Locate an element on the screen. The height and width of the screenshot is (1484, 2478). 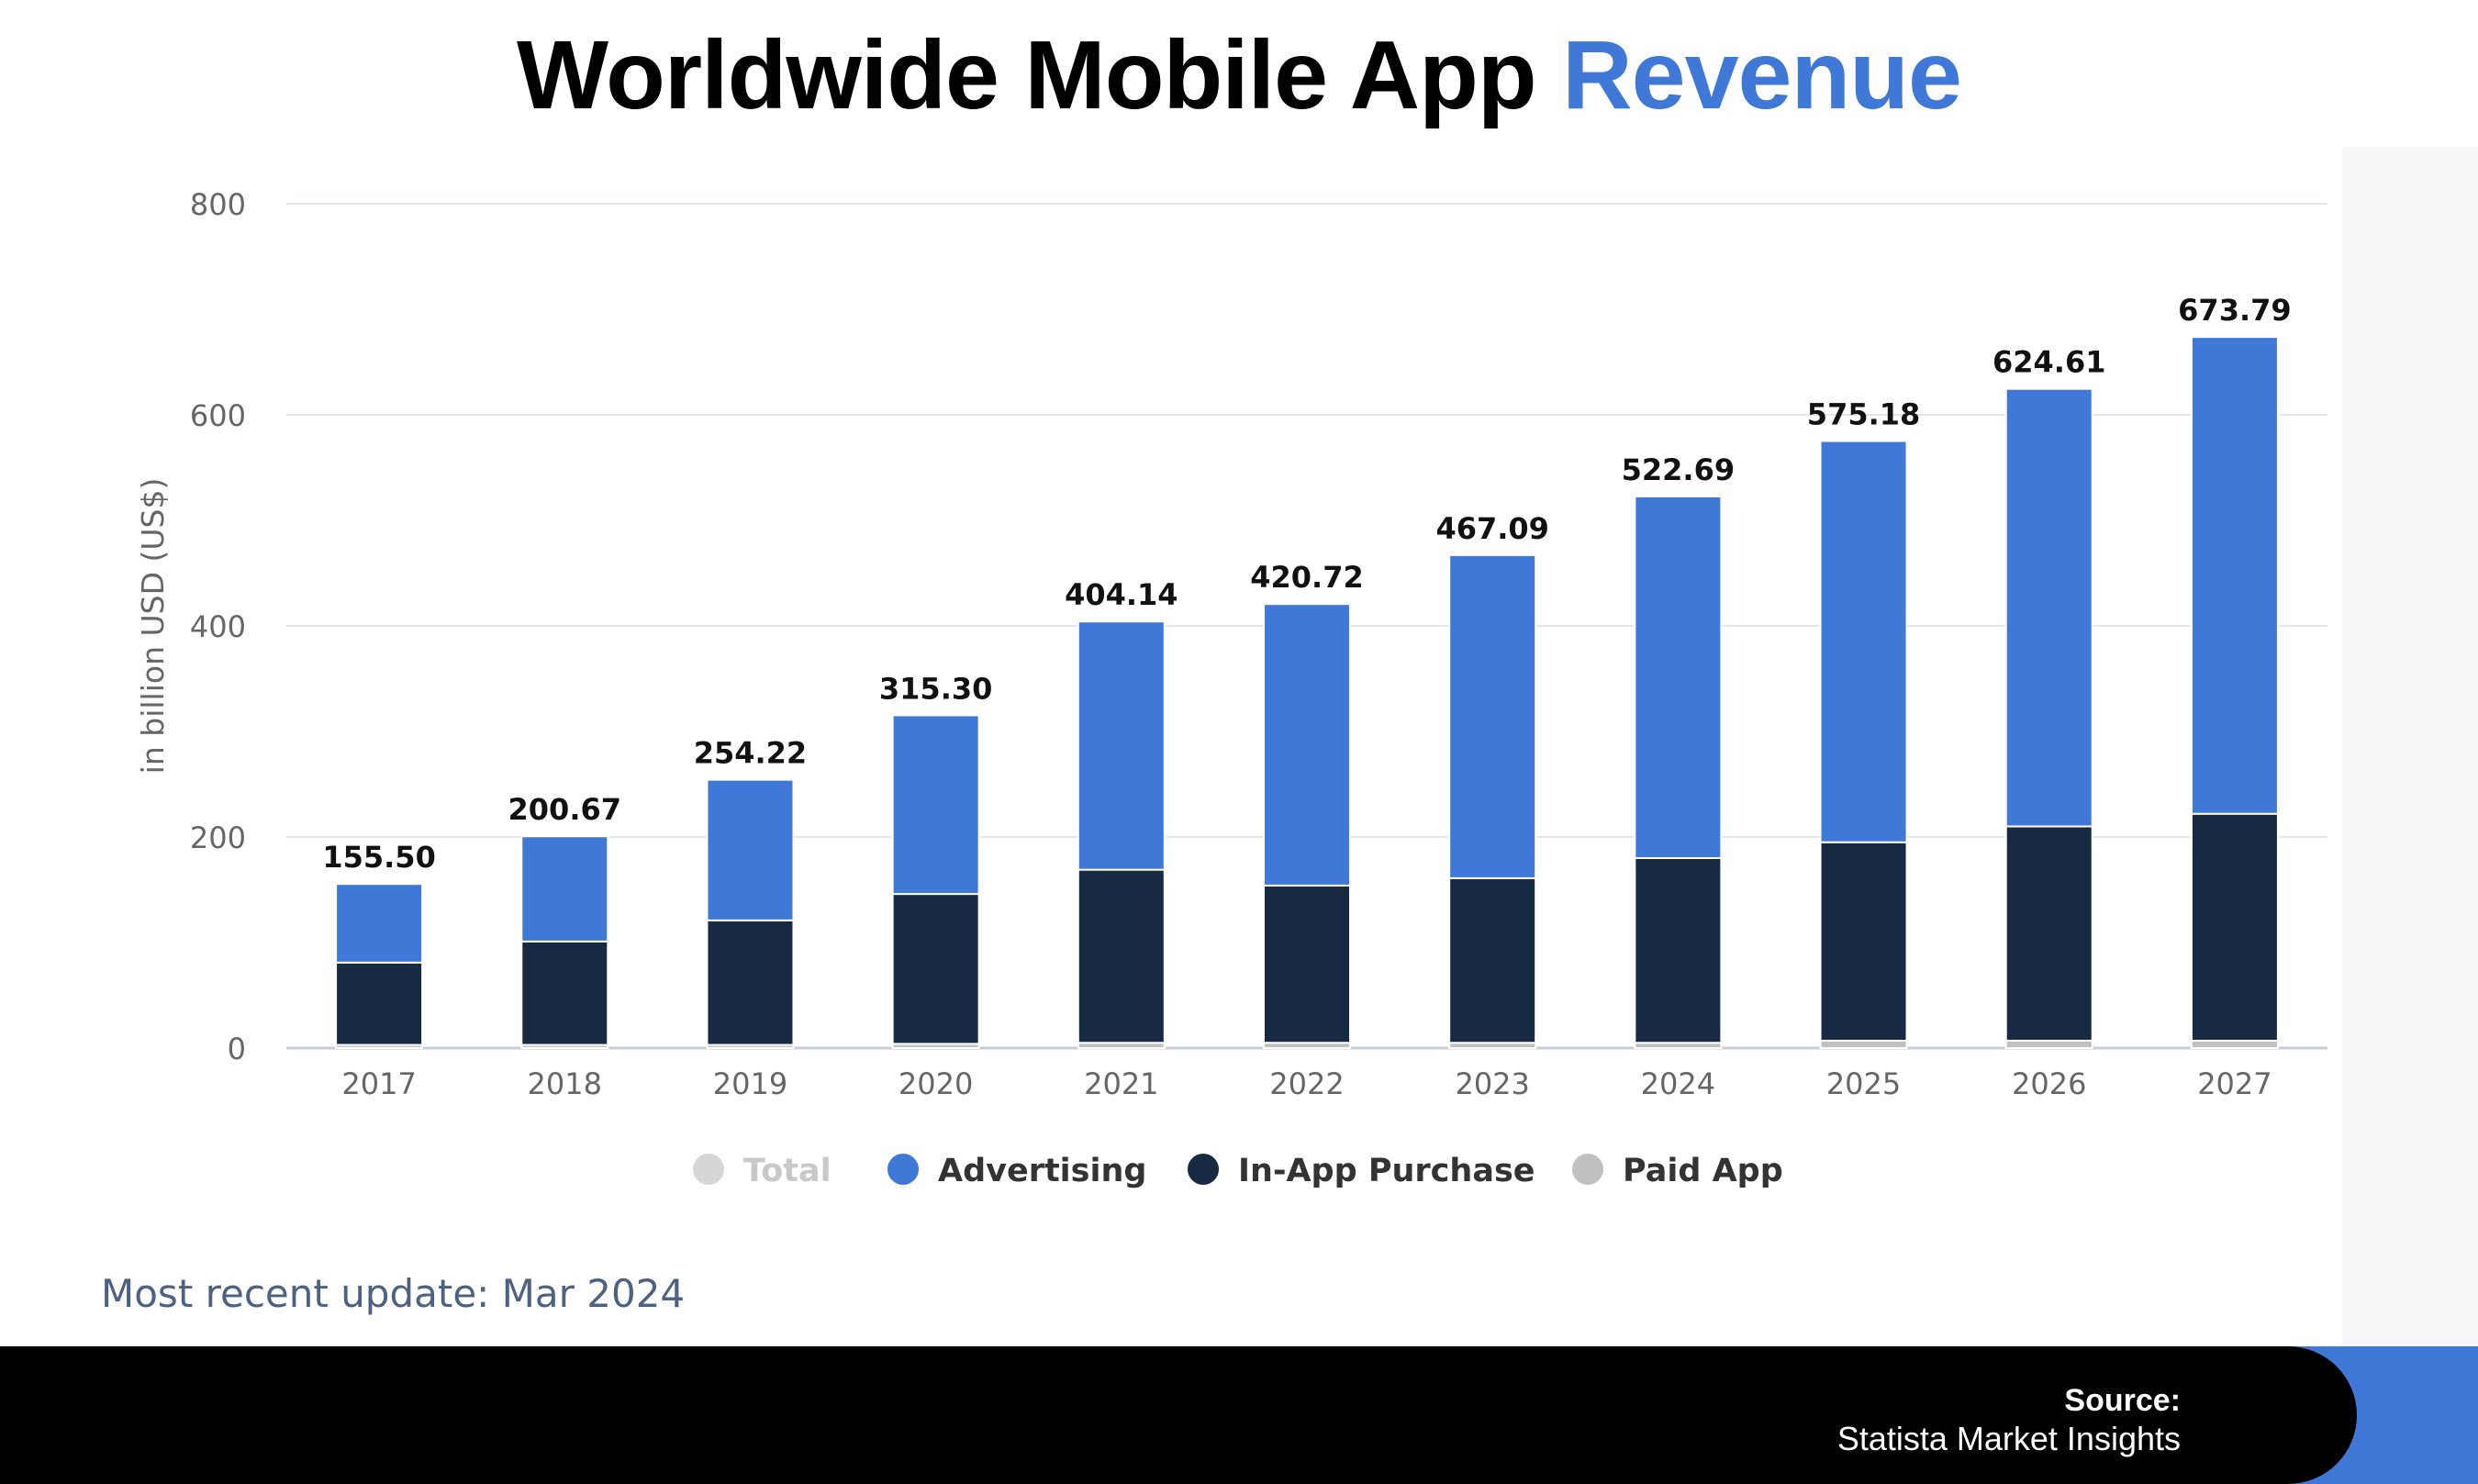
bar-advertising-2017 is located at coordinates (380, 923).